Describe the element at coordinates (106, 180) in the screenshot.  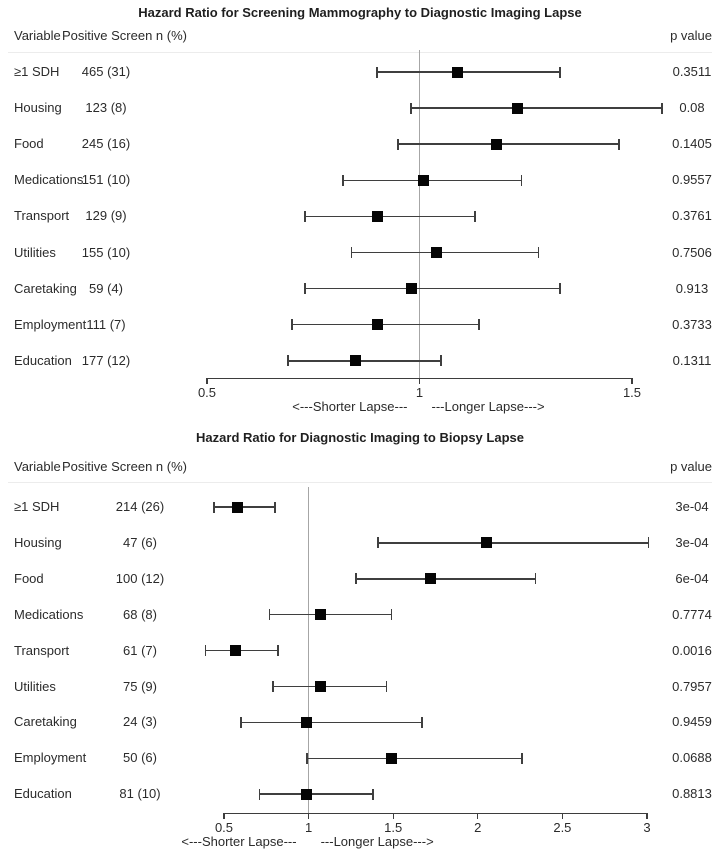
I see `row-n-value: 151 (10)` at that location.